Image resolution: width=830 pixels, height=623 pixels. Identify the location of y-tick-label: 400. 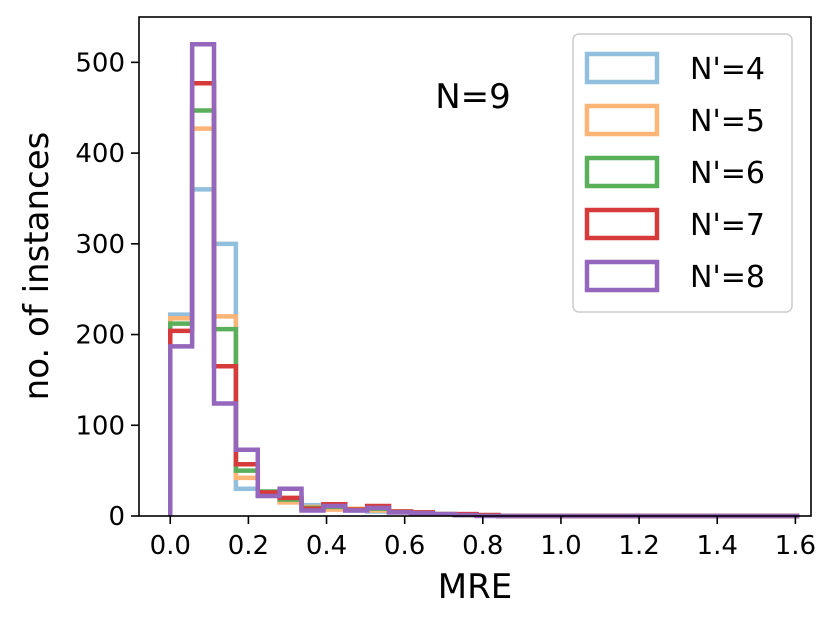
(100, 154).